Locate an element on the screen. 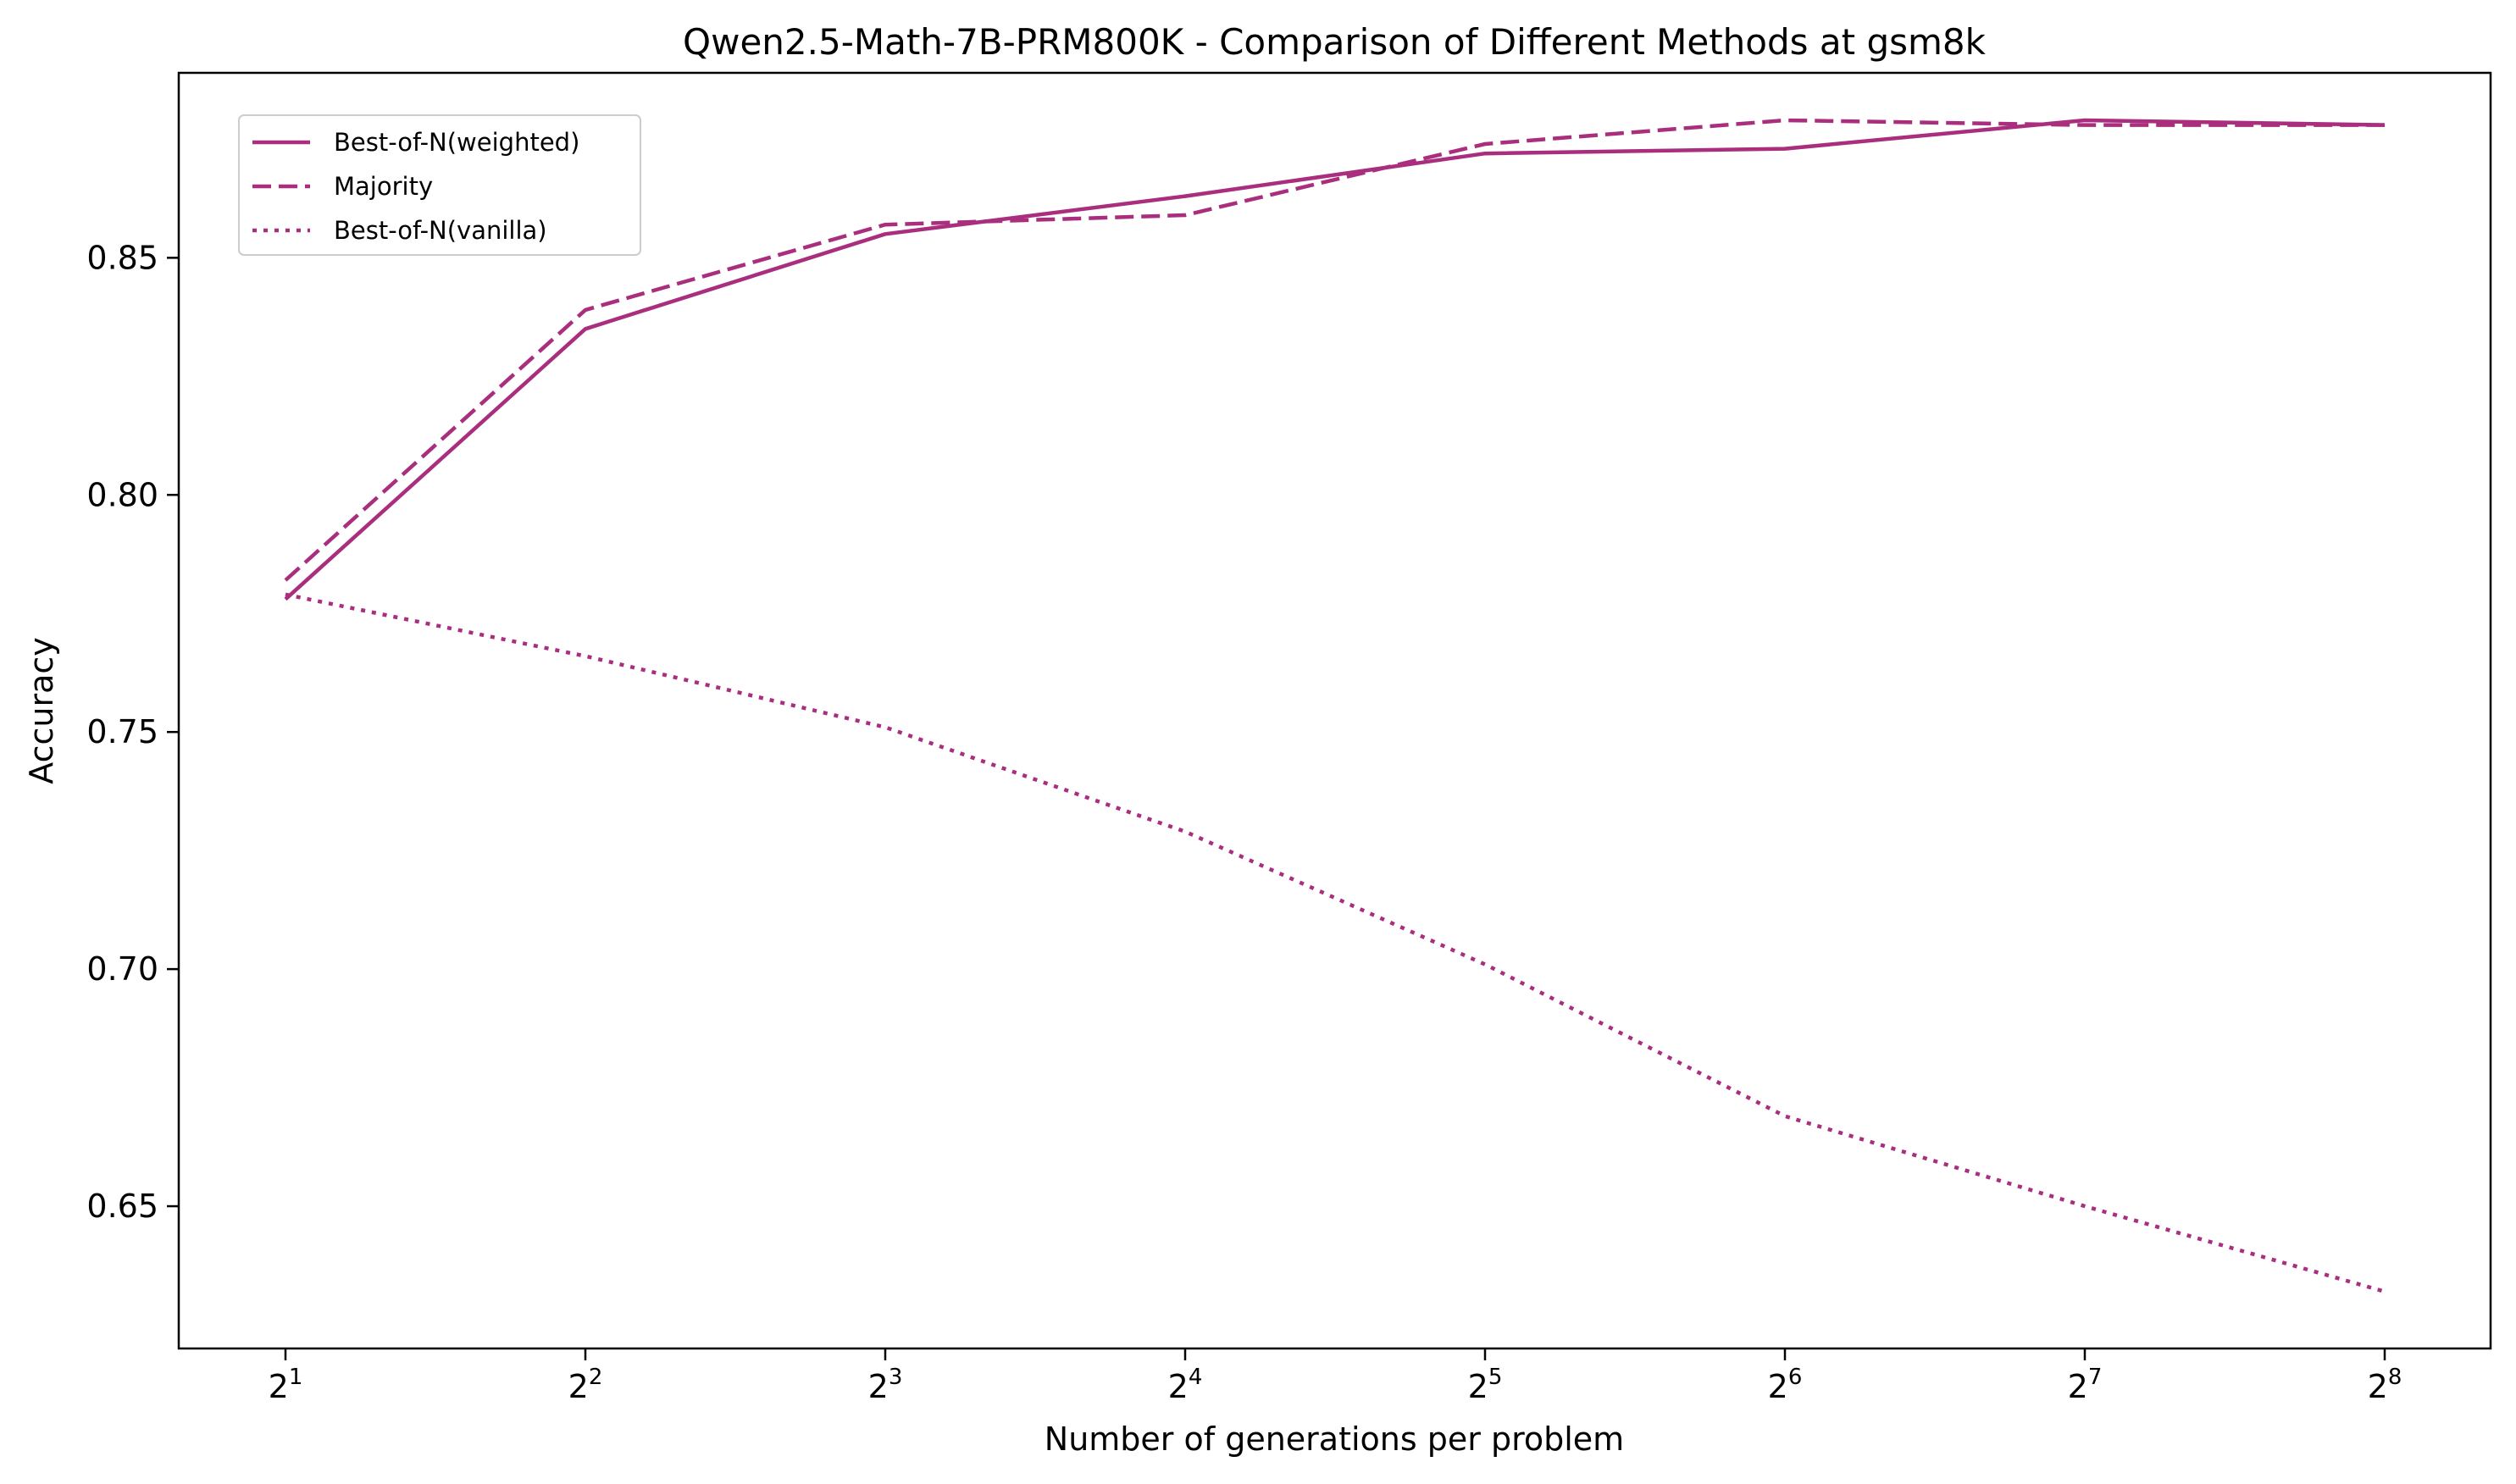 Image resolution: width=2516 pixels, height=1484 pixels. x-tick-label: 22 is located at coordinates (586, 1385).